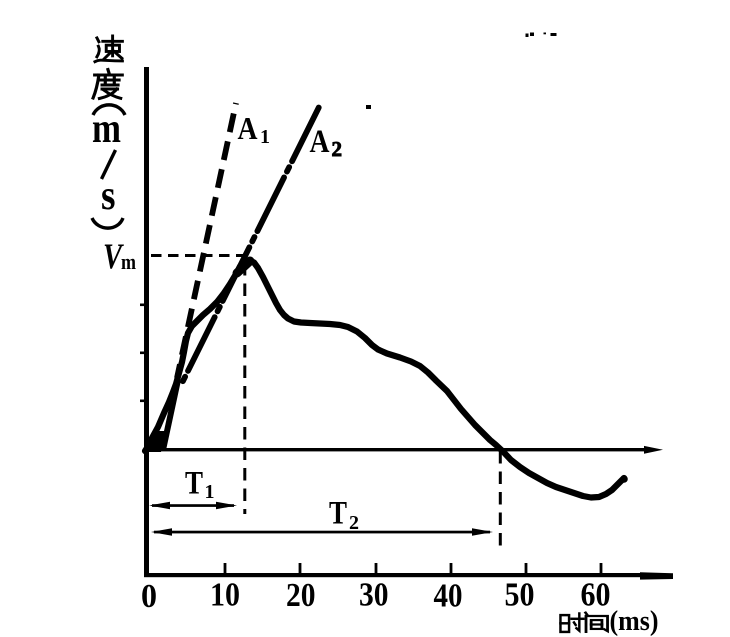 The height and width of the screenshot is (637, 730). I want to click on svg-text: V, so click(113, 256).